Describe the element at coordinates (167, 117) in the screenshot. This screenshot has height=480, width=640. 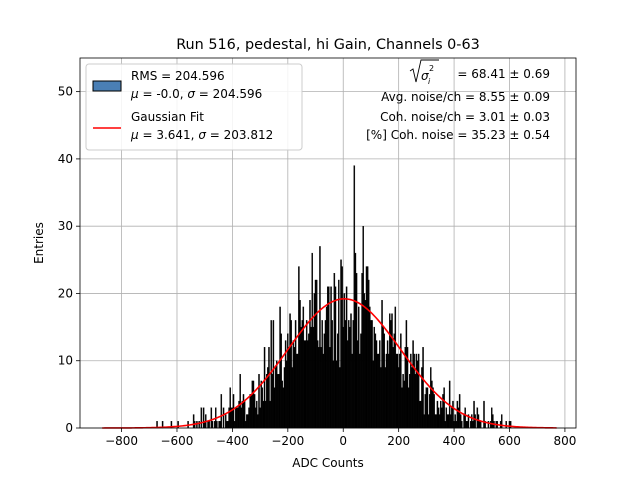
I see `legend-fit-line1: Gaussian Fit` at that location.